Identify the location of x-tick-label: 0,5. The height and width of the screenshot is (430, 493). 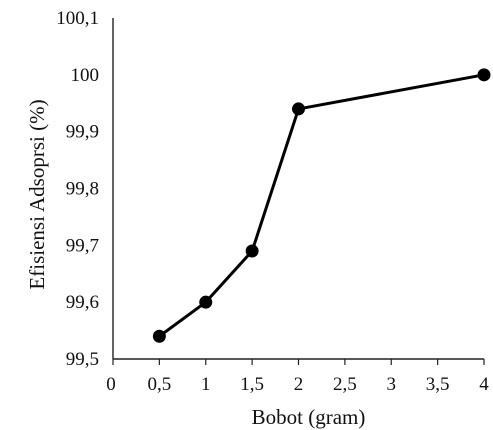
(160, 384).